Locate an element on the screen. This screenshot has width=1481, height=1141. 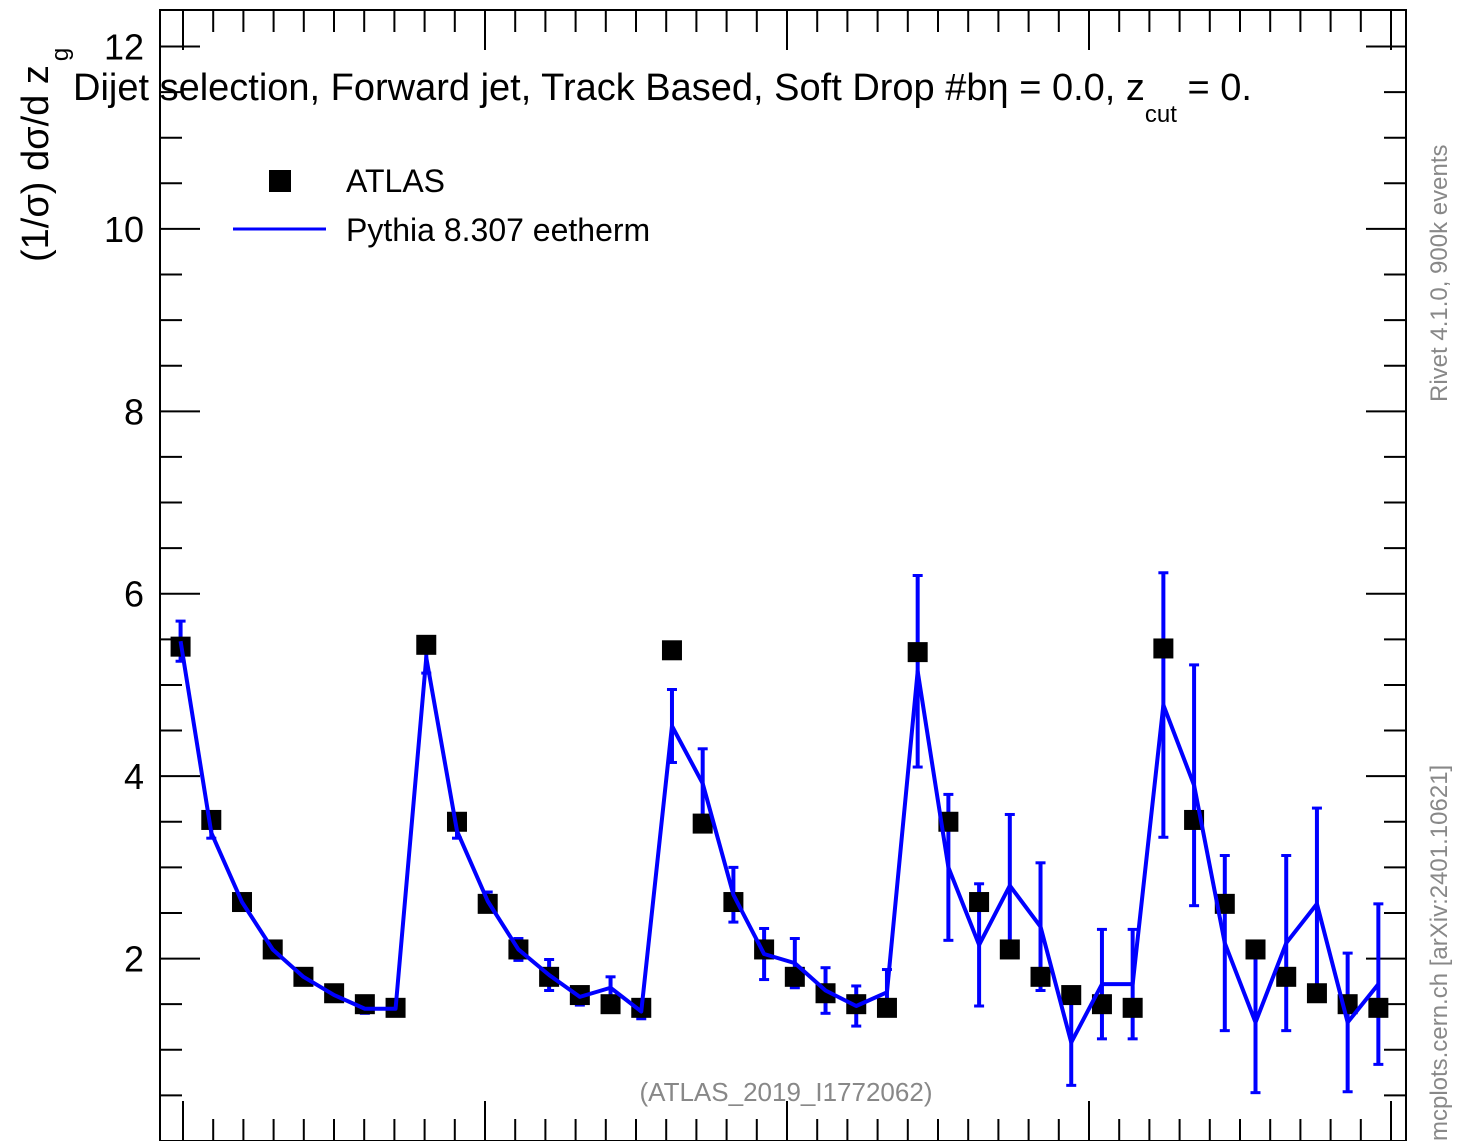
side-label-top: Rivet 4.1.0, 900k events is located at coordinates (1439, 273).